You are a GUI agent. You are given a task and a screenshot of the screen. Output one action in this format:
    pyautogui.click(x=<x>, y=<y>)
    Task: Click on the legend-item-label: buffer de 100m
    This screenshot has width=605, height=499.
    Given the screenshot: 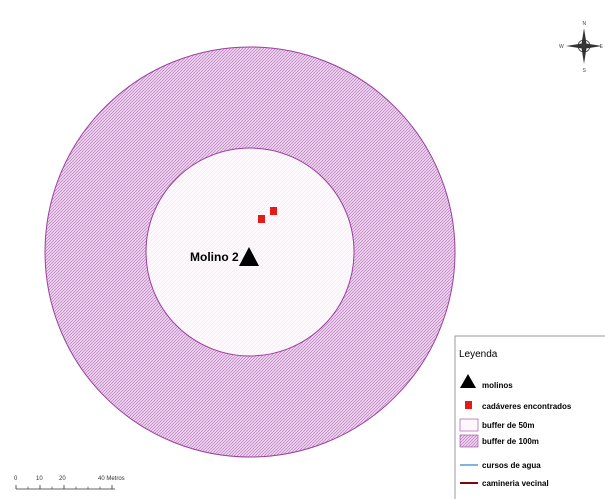 What is the action you would take?
    pyautogui.click(x=510, y=441)
    